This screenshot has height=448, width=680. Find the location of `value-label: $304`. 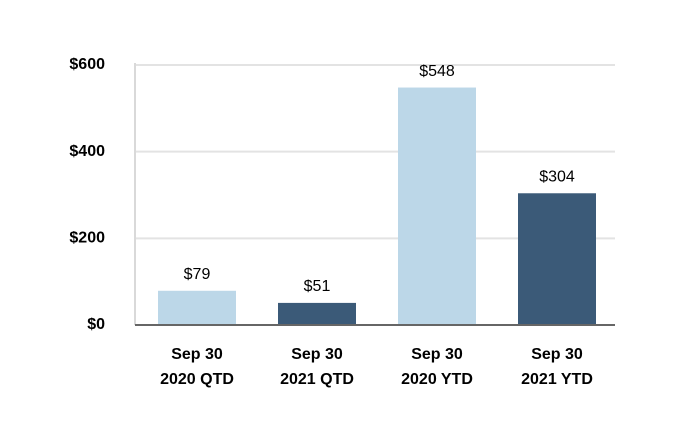

value-label: $304 is located at coordinates (557, 176).